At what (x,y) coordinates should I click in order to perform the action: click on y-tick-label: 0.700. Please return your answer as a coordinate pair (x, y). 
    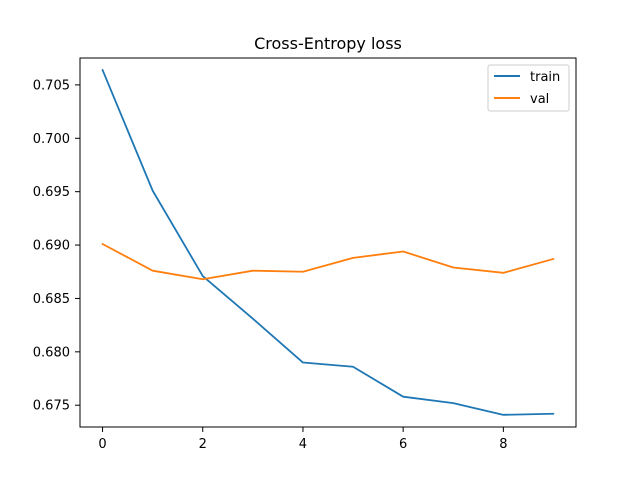
    Looking at the image, I should click on (51, 139).